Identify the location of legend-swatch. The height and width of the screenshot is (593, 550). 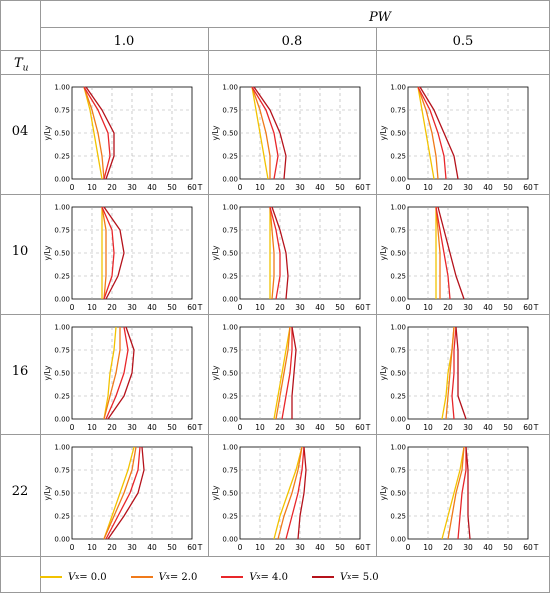
(232, 577).